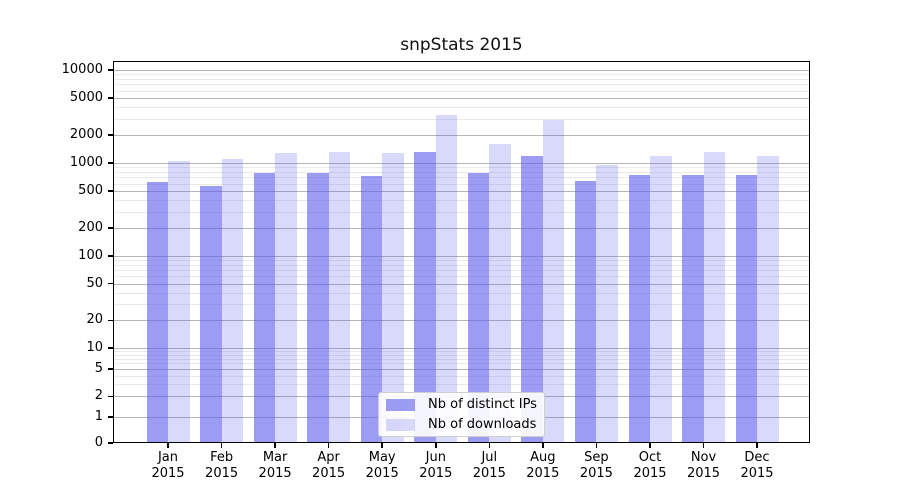 The height and width of the screenshot is (500, 900). I want to click on x-tick-label-feb: Feb 2015, so click(222, 466).